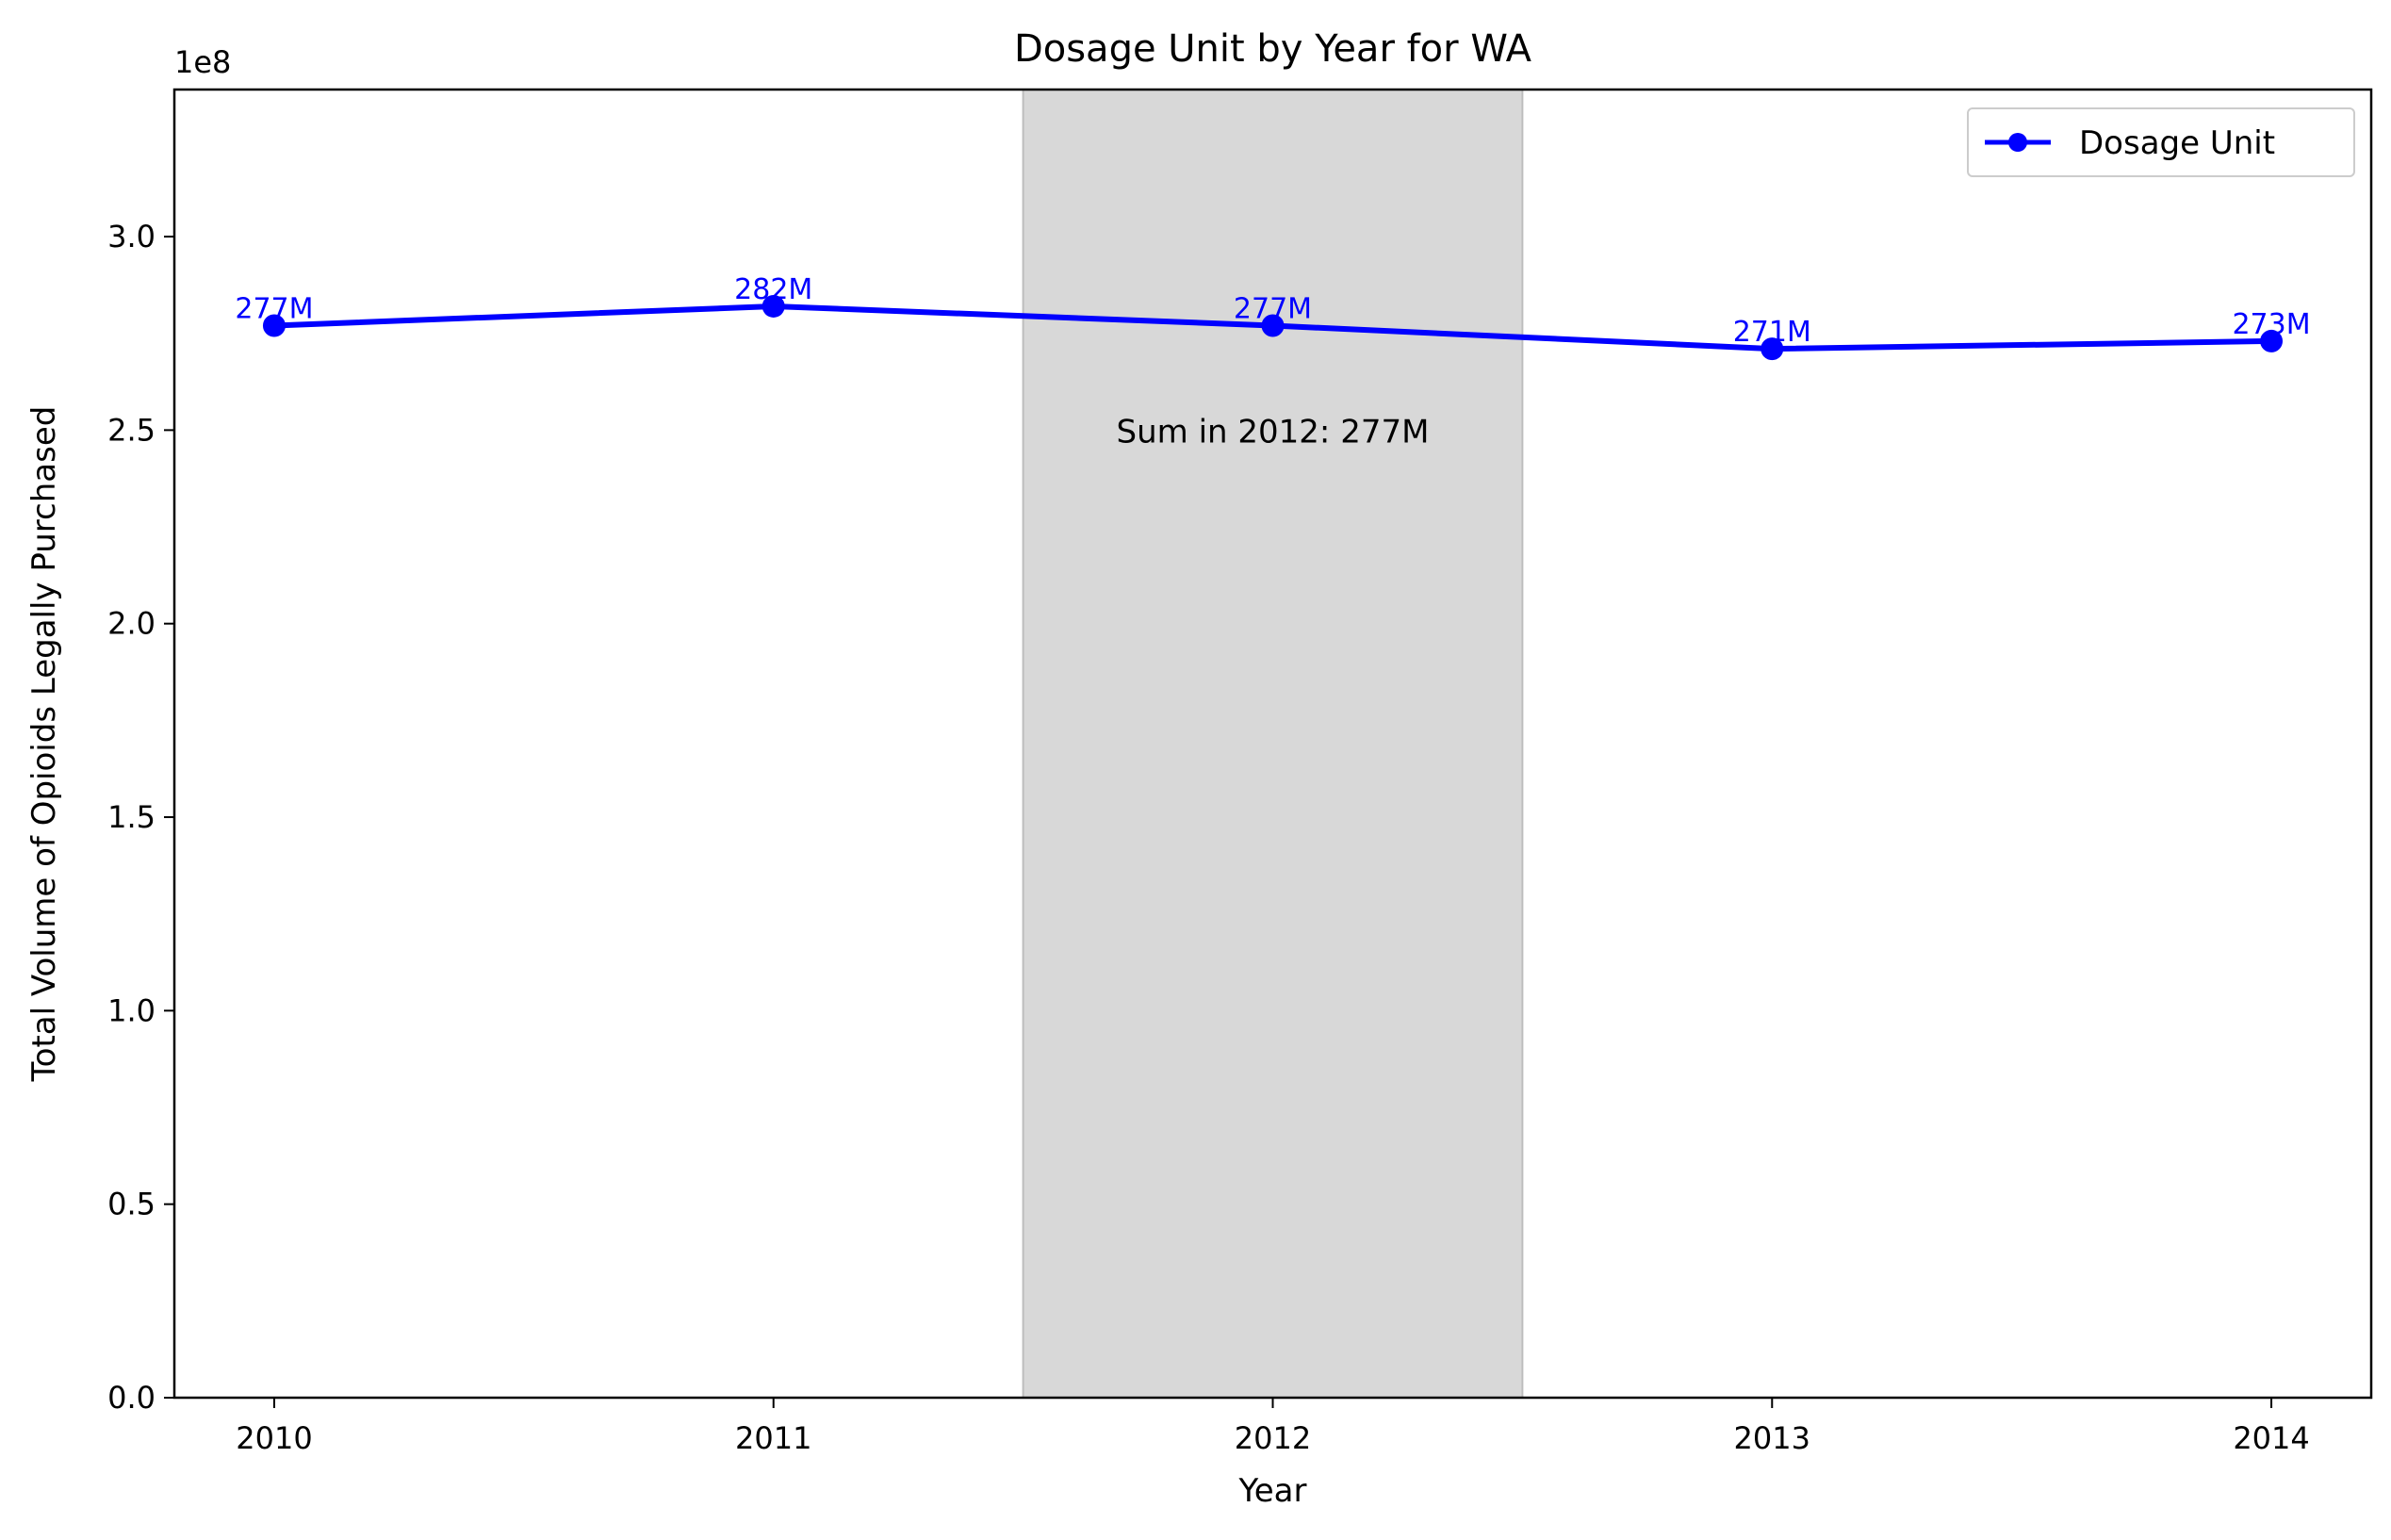 The width and height of the screenshot is (2391, 1540). What do you see at coordinates (131, 1010) in the screenshot?
I see `y-tick-label: 1.0` at bounding box center [131, 1010].